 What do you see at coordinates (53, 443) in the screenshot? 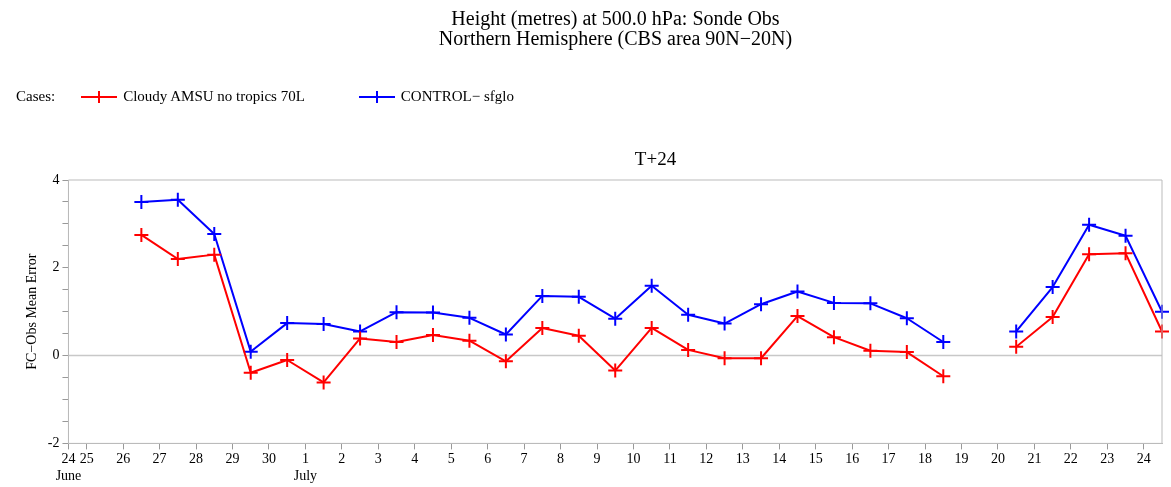
I see `y-tick-label: -2` at bounding box center [53, 443].